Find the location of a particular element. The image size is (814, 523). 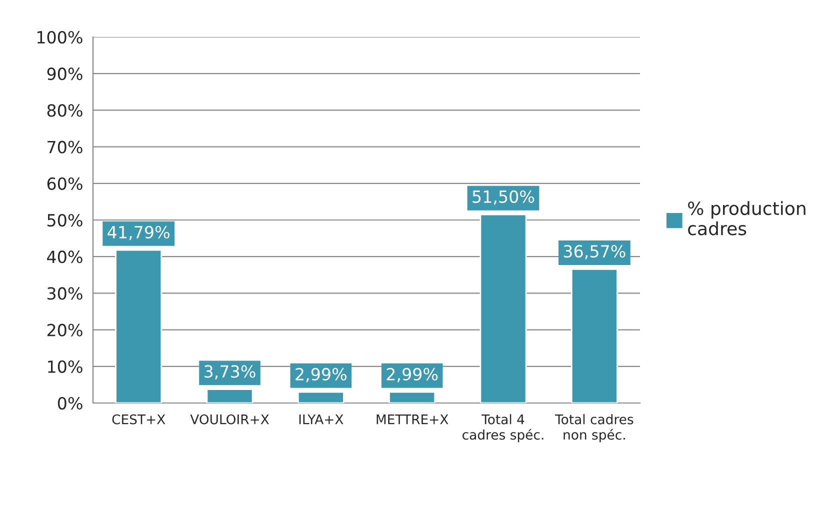

data-label: 36,57% is located at coordinates (595, 252).